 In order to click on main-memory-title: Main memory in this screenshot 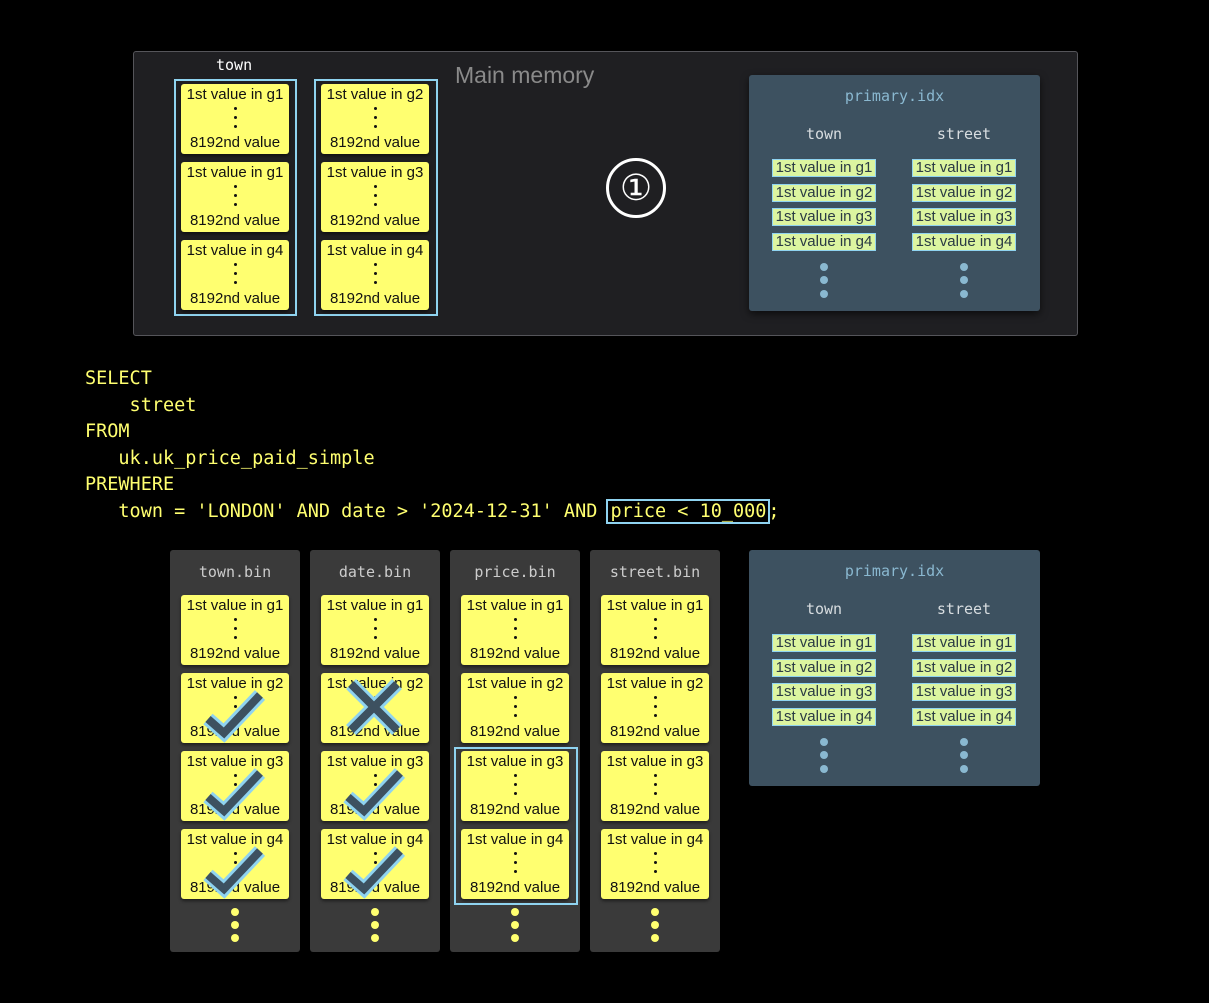, I will do `click(525, 75)`.